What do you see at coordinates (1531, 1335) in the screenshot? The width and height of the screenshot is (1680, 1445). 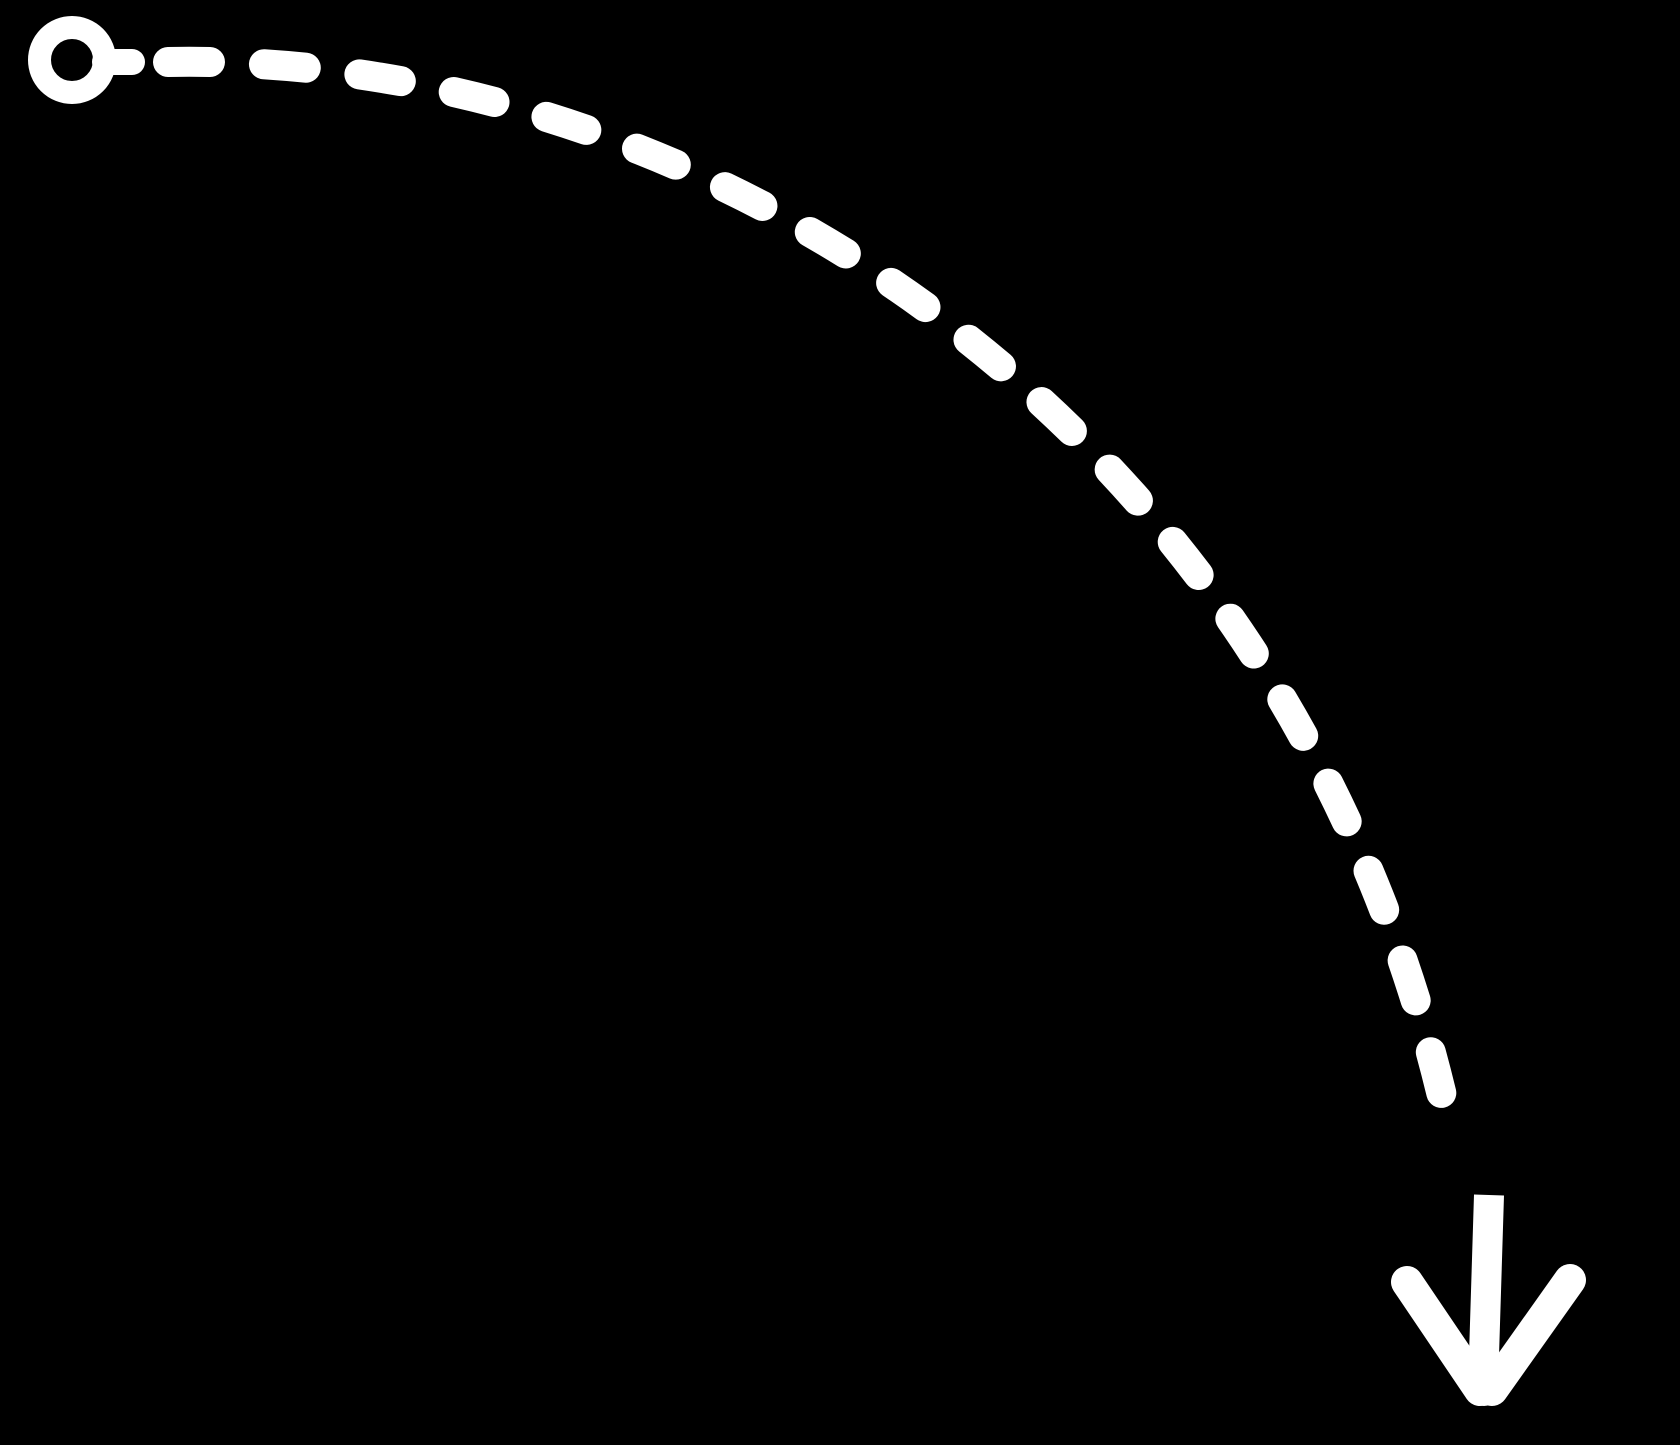 I see `arrow-head-right-wing` at bounding box center [1531, 1335].